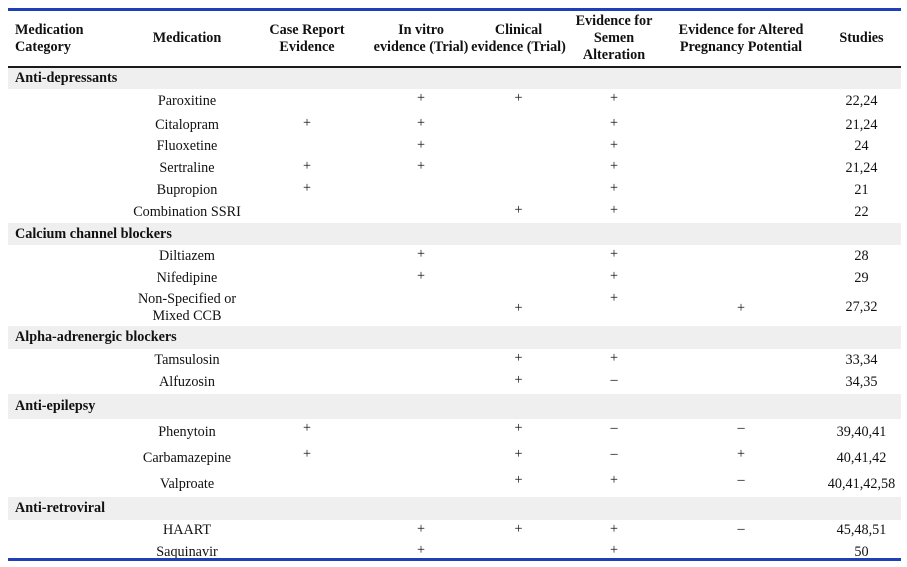 The width and height of the screenshot is (907, 567). I want to click on medication-name: Paroxitine, so click(187, 101).